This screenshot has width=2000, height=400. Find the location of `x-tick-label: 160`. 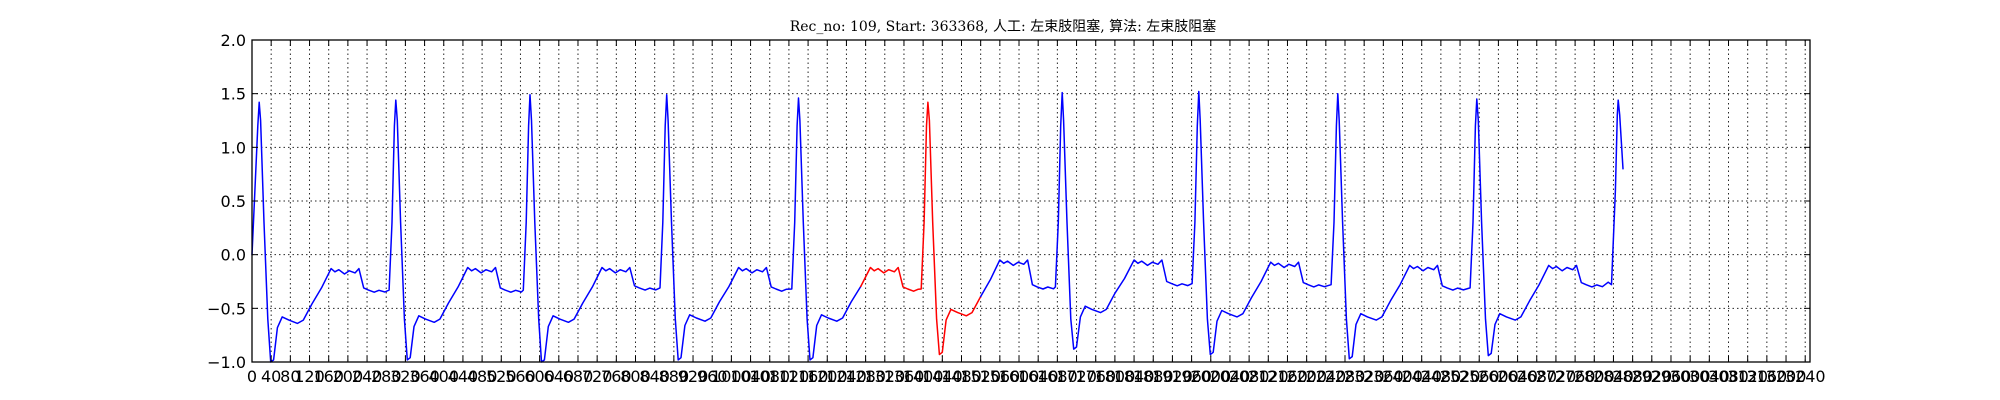

x-tick-label: 160 is located at coordinates (328, 376).